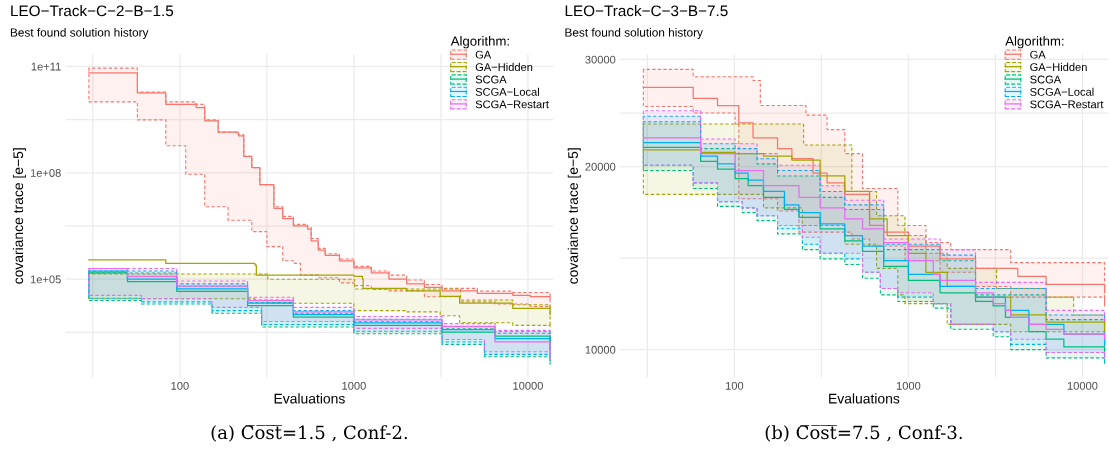 This screenshot has height=452, width=1109. What do you see at coordinates (600, 59) in the screenshot?
I see `y-tick-label: 30000` at bounding box center [600, 59].